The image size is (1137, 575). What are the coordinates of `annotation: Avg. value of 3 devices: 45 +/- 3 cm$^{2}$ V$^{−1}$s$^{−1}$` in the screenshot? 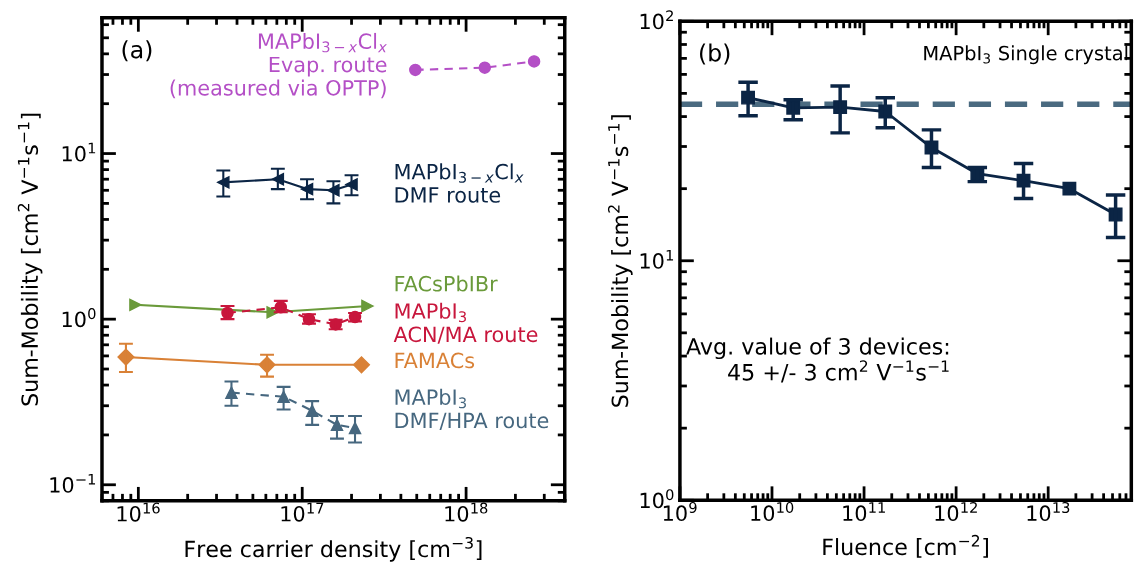 It's located at (817, 360).